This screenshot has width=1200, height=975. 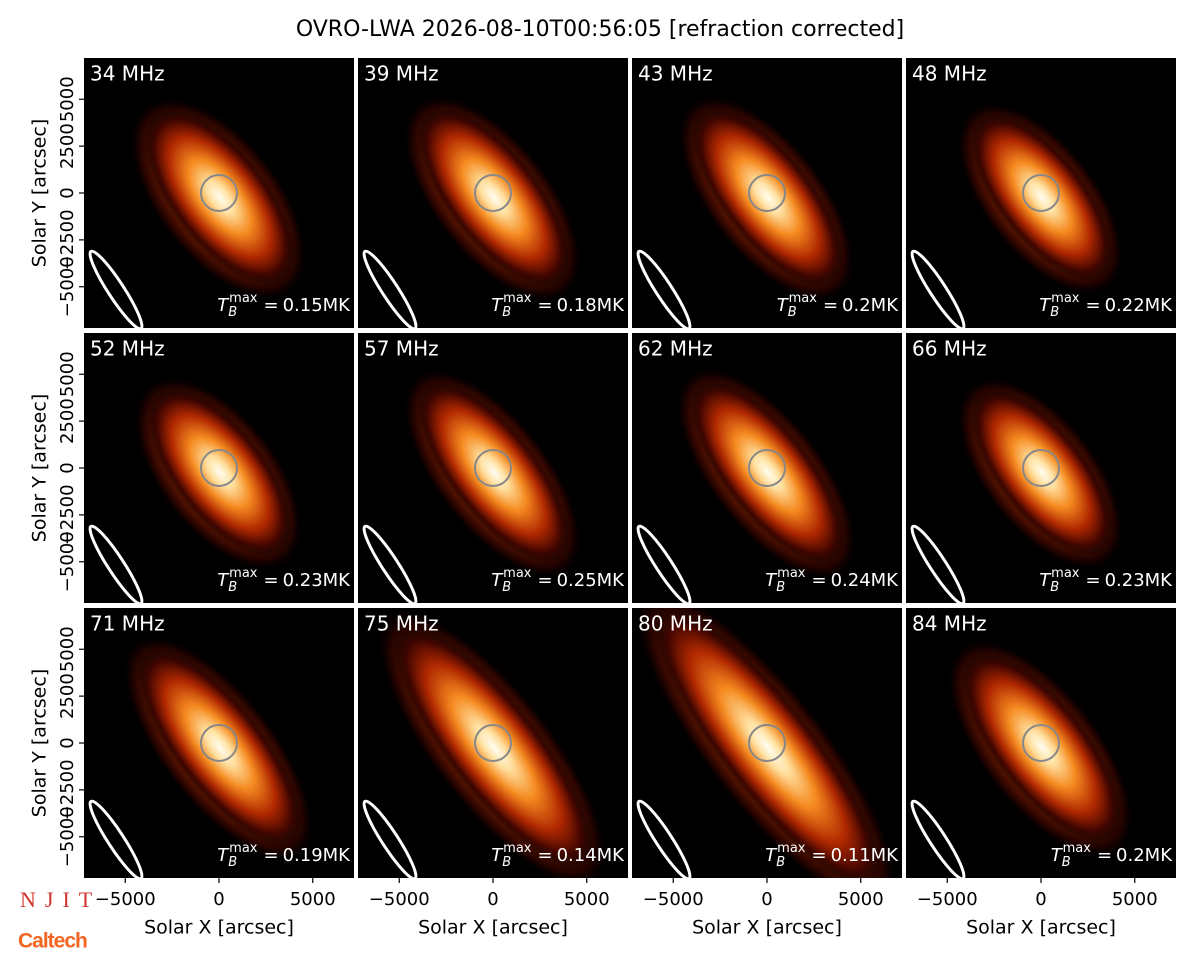 I want to click on y-tick-label: −2500, so click(x=67, y=239).